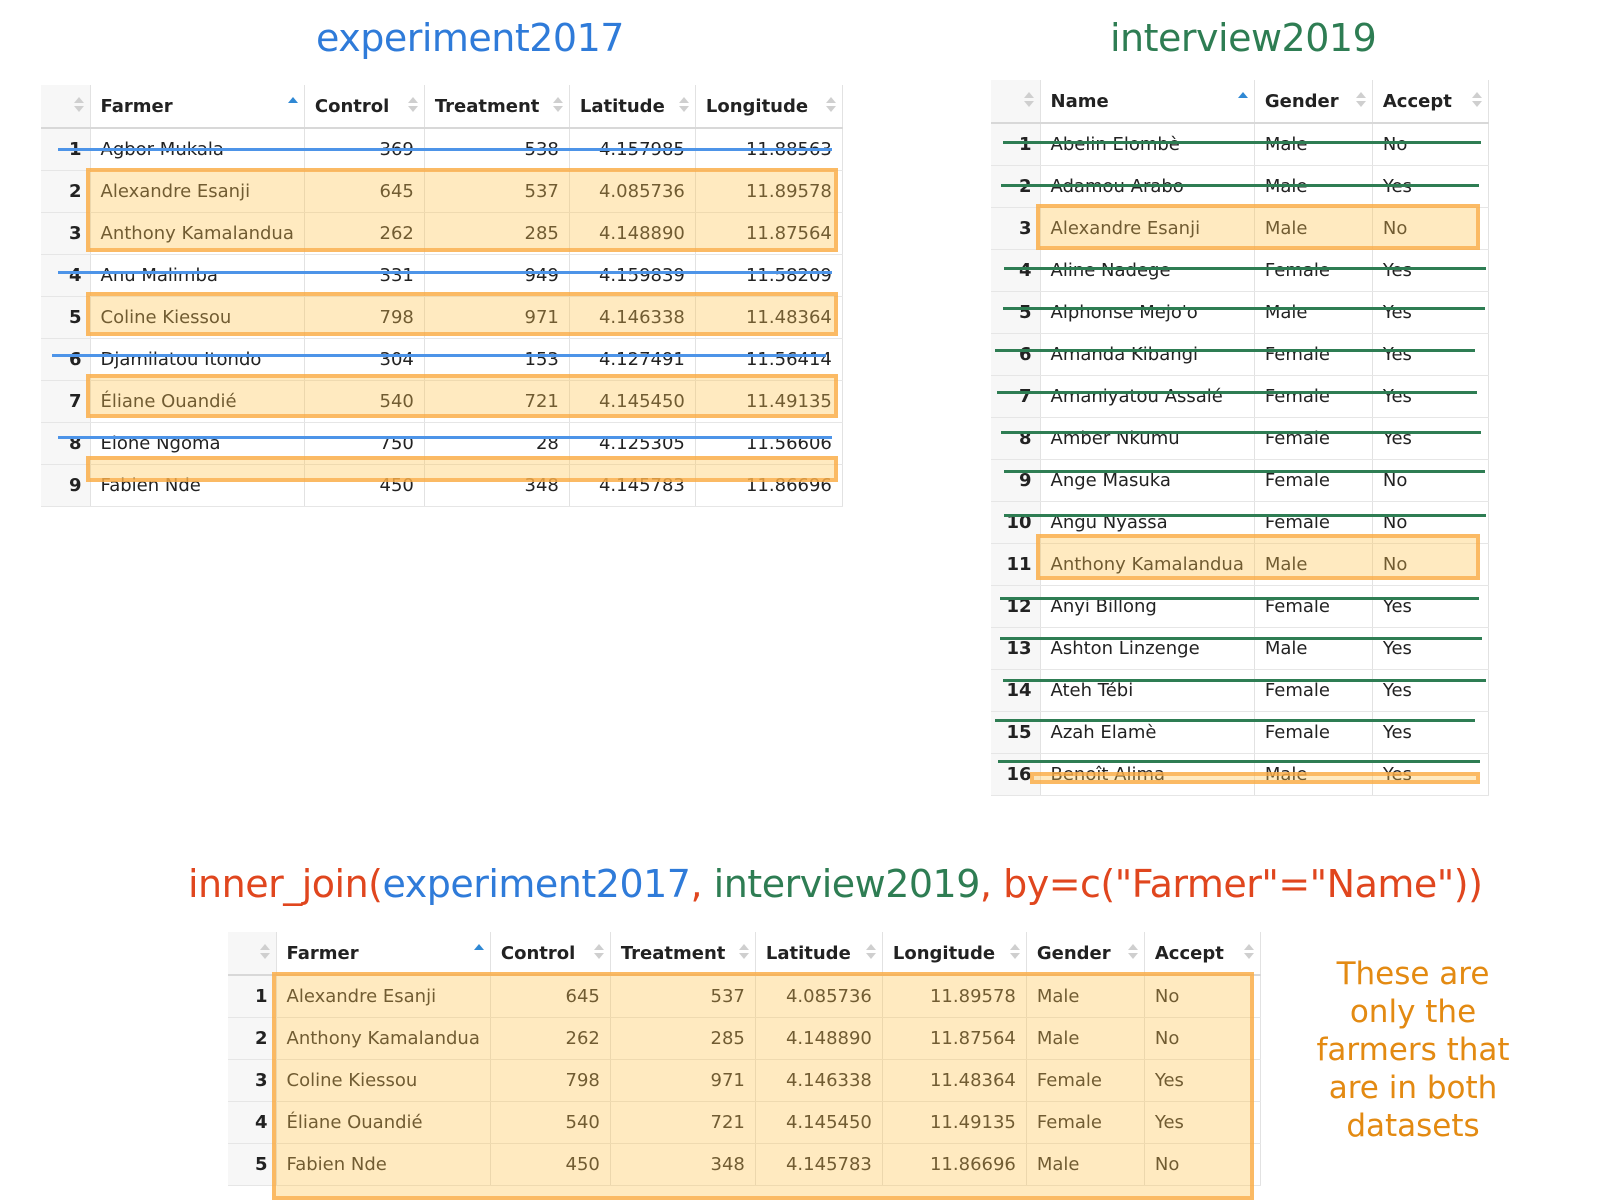  Describe the element at coordinates (550, 1122) in the screenshot. I see `cell-control: 540` at that location.